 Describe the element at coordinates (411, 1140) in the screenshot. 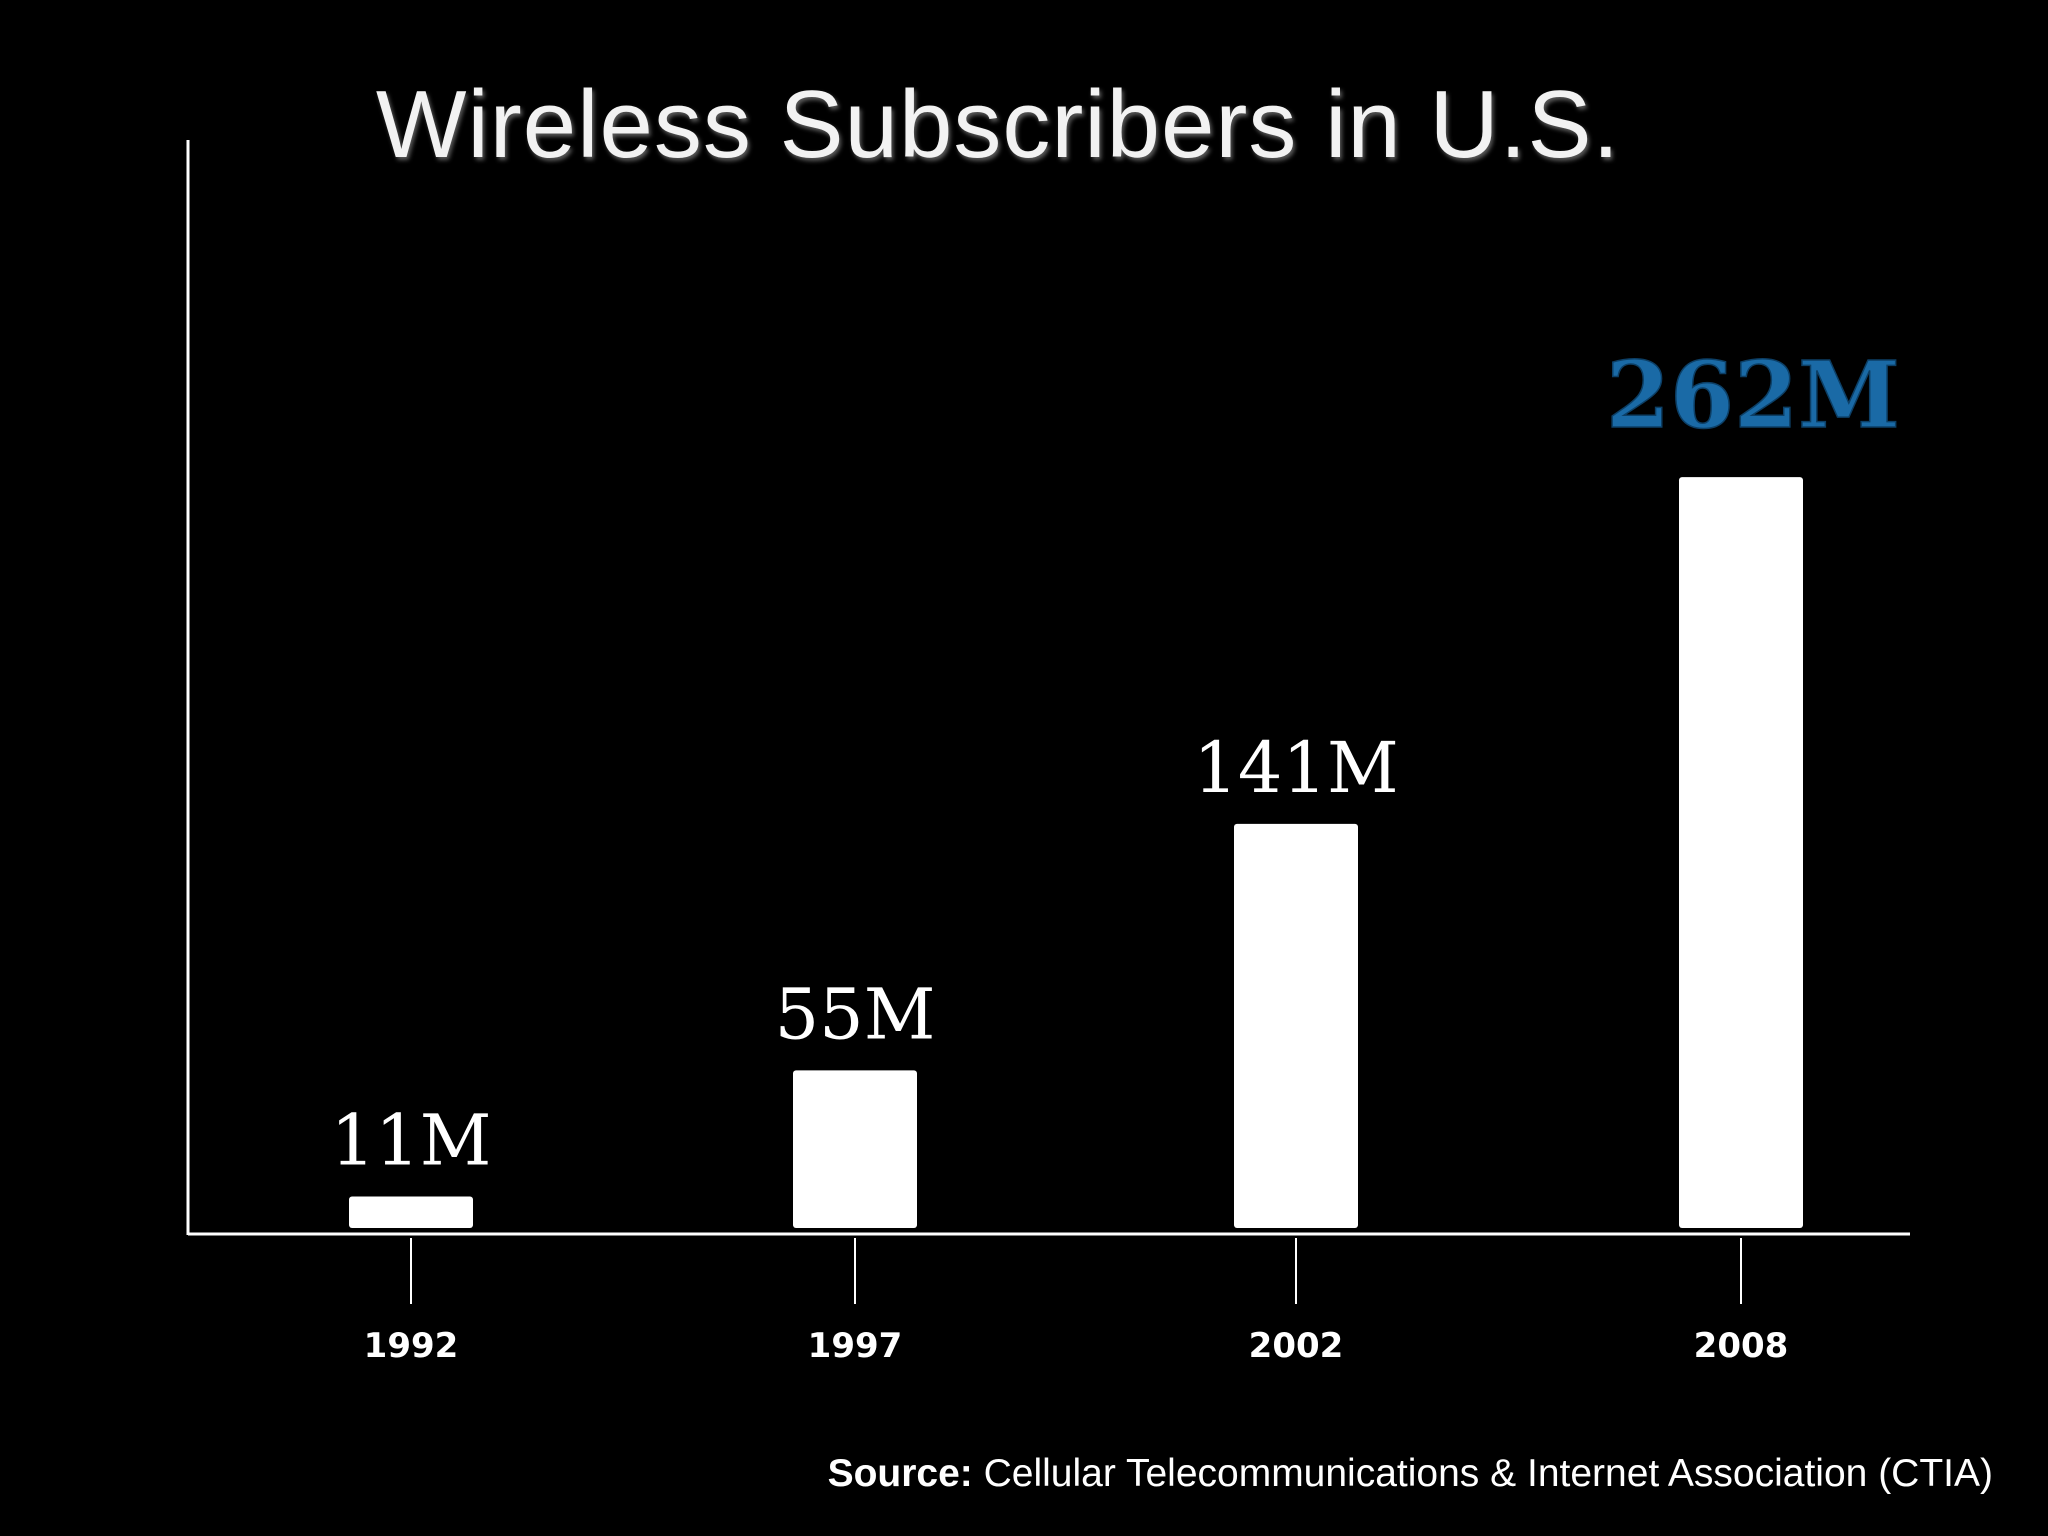

I see `value-label-1992: 11M` at that location.